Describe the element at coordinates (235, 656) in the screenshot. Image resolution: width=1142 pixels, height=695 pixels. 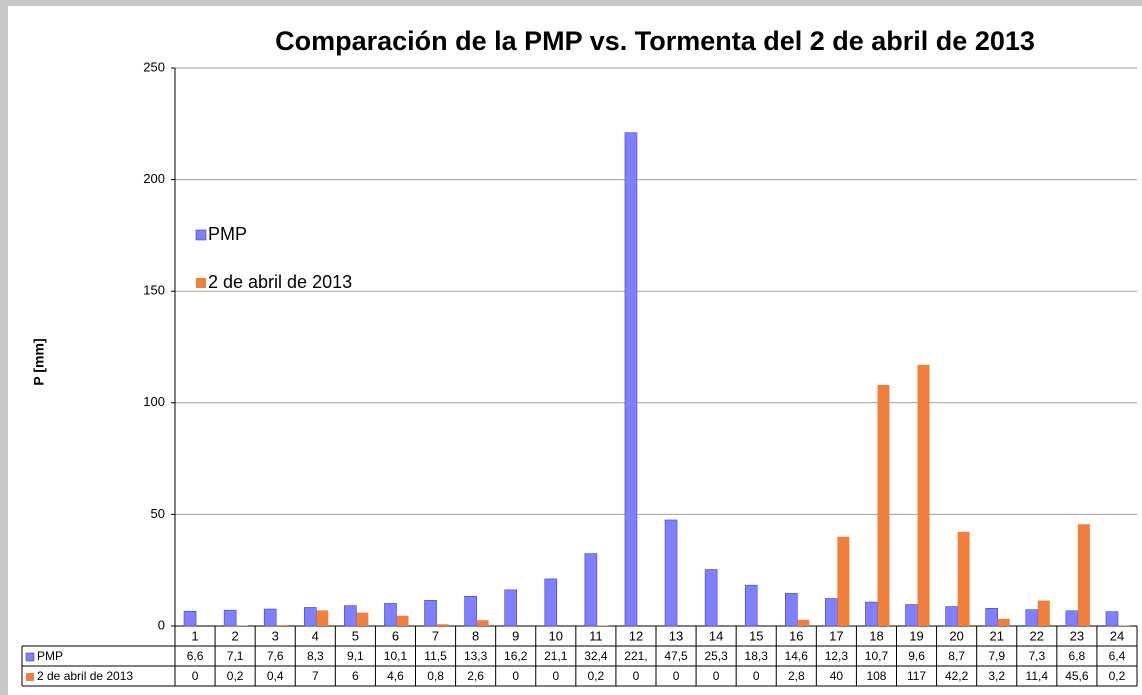
I see `table-value: 7,1` at that location.